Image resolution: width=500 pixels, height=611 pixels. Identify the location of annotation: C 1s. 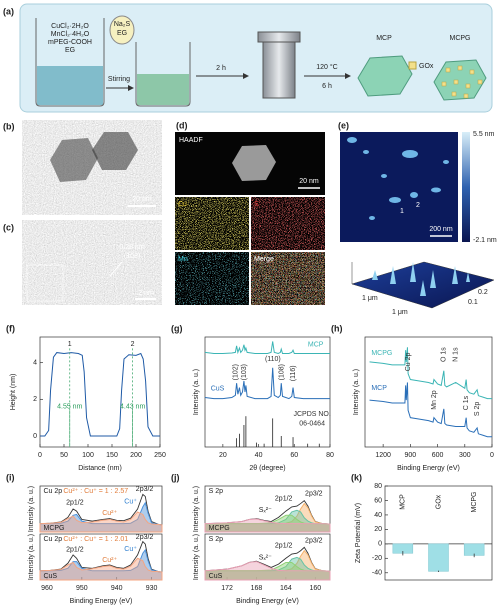
(466, 402).